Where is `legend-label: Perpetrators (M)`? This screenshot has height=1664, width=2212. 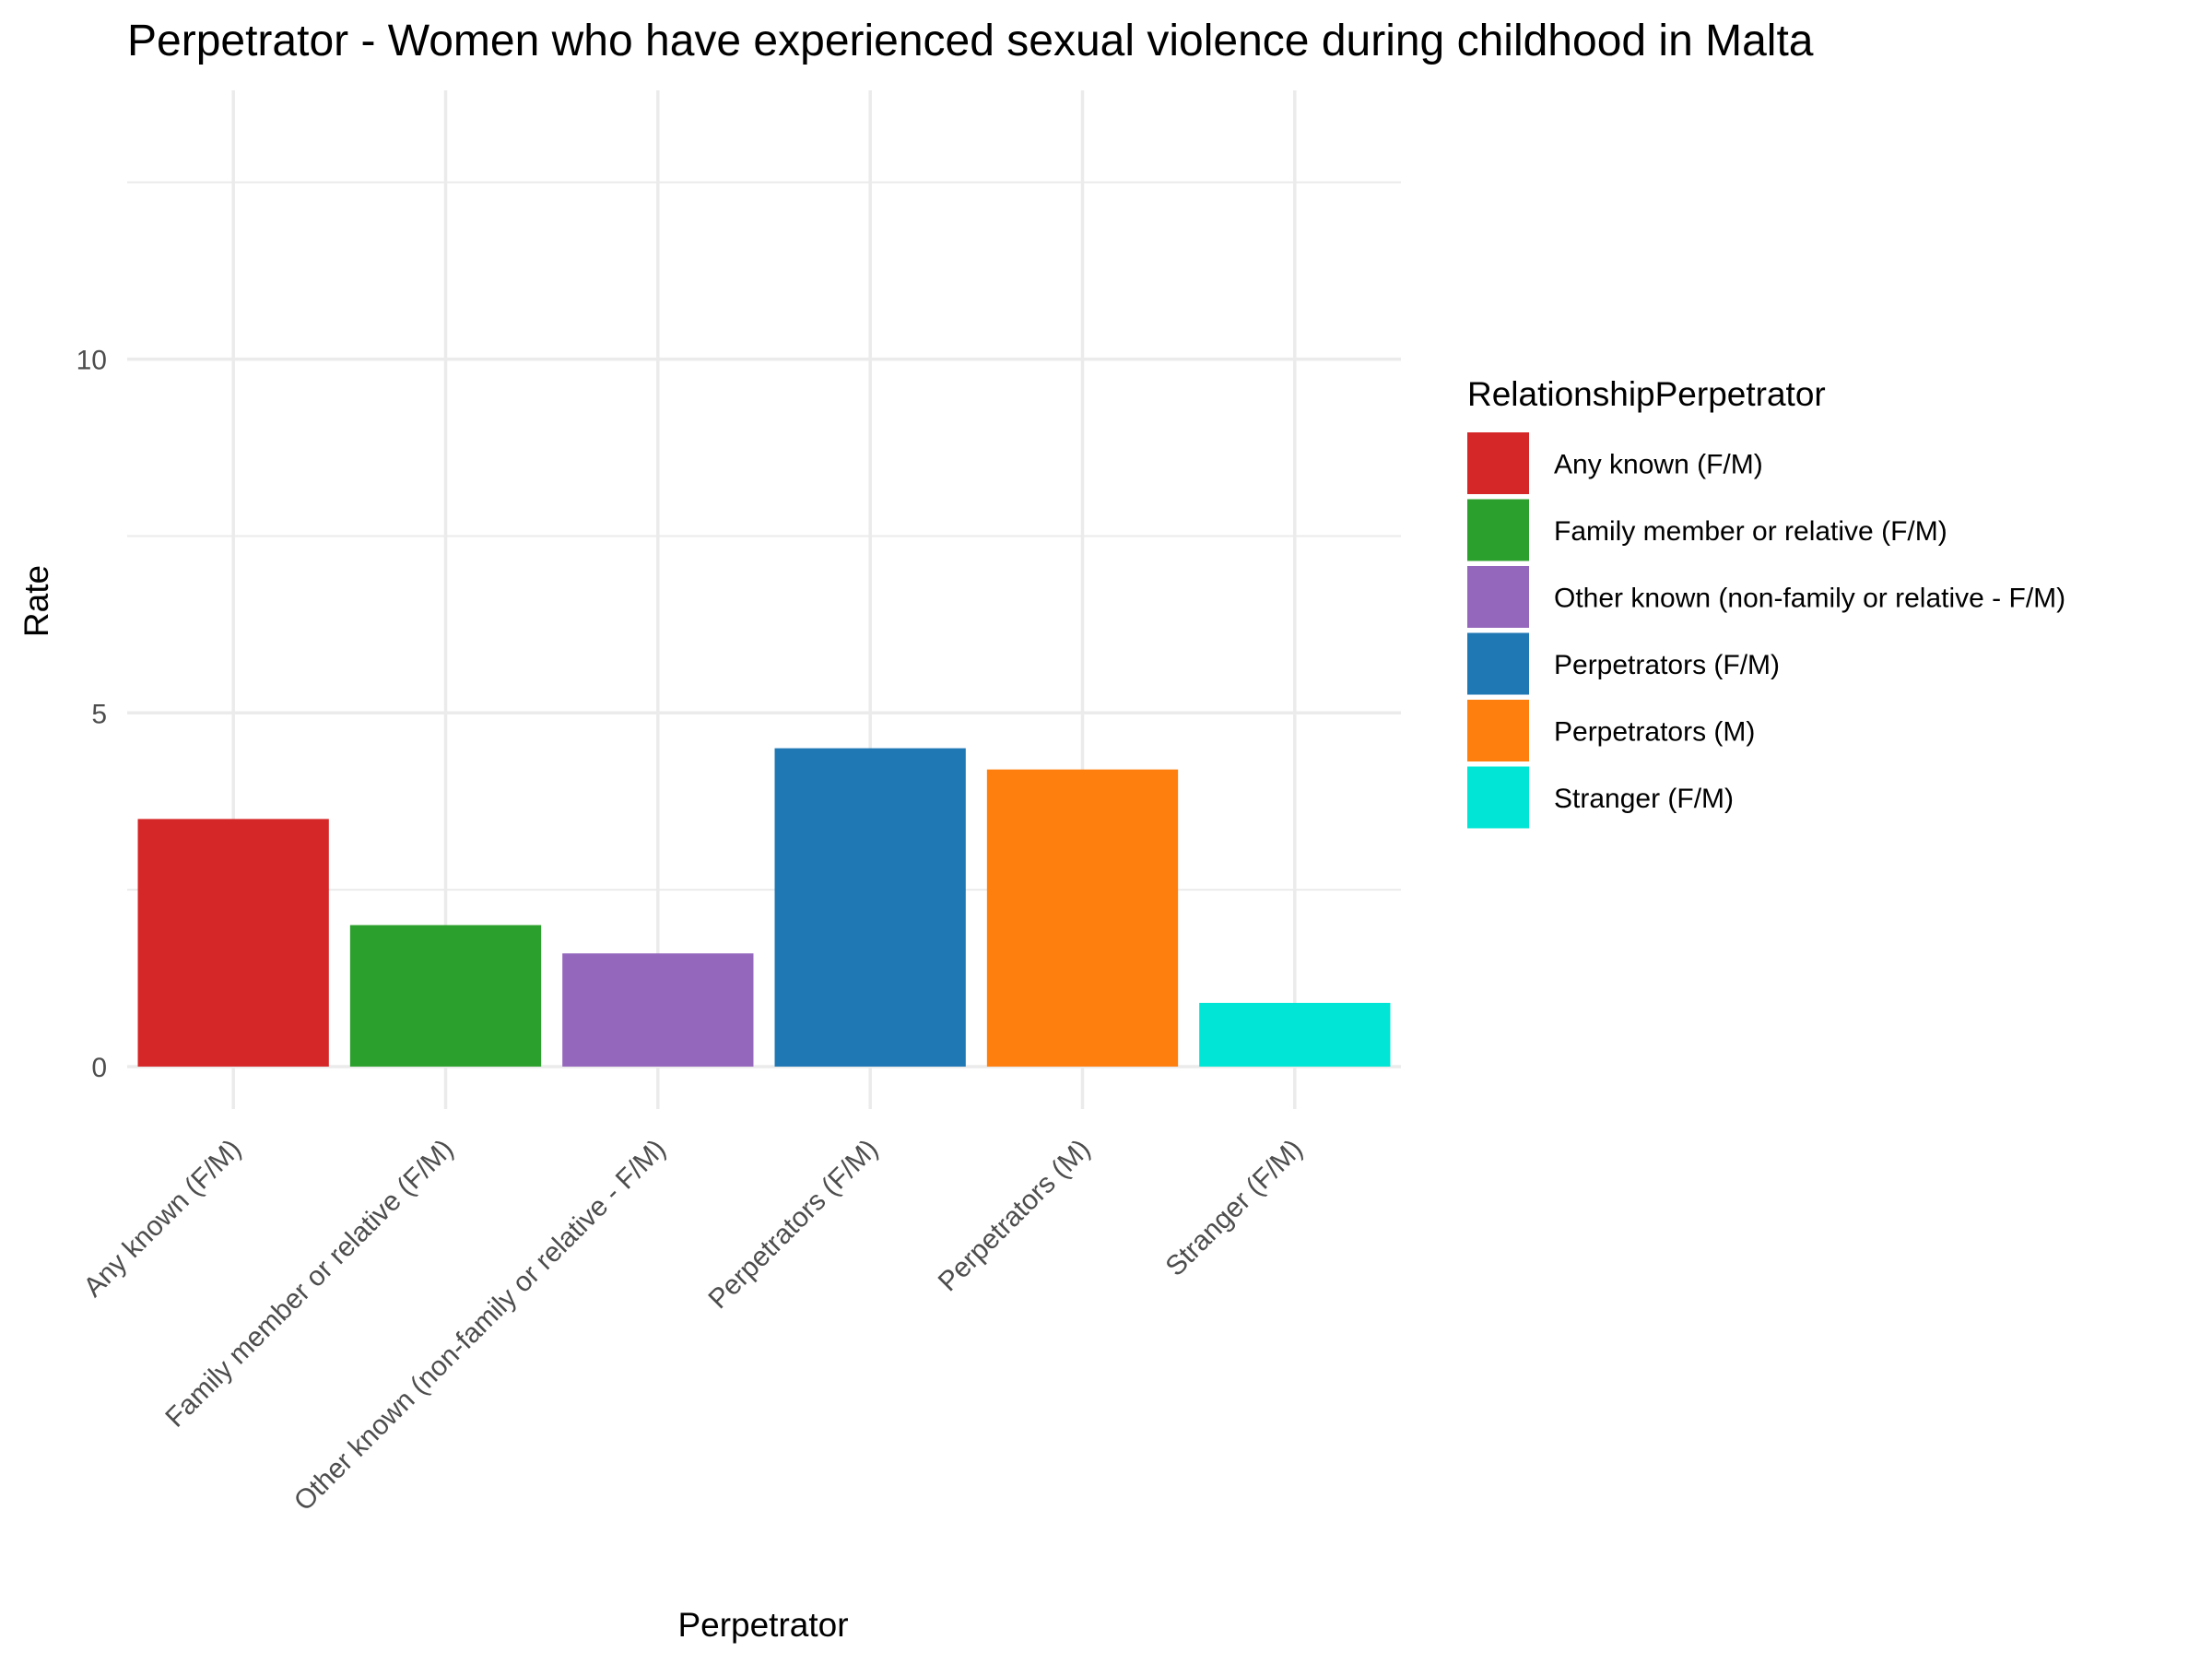 legend-label: Perpetrators (M) is located at coordinates (1654, 732).